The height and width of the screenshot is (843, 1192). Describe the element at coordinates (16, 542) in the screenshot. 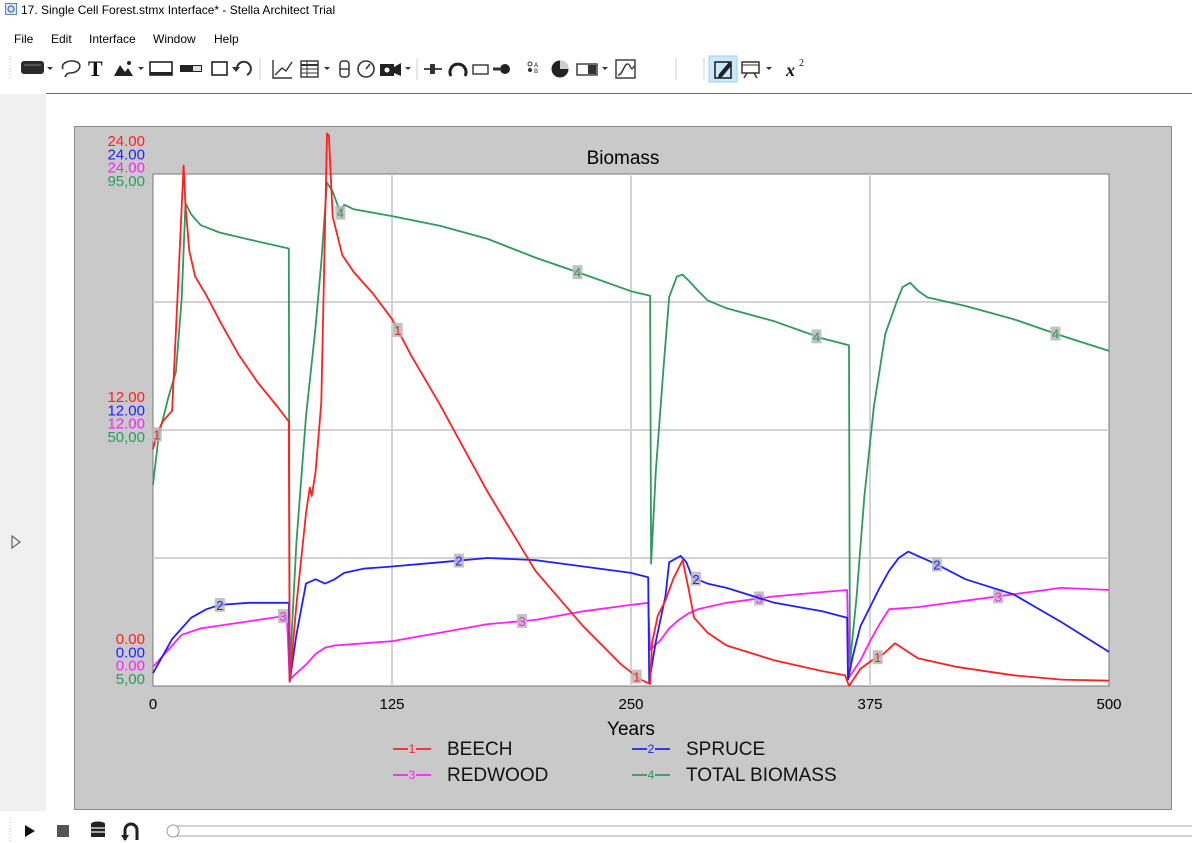

I see `expand-panel-arrow-icon` at that location.